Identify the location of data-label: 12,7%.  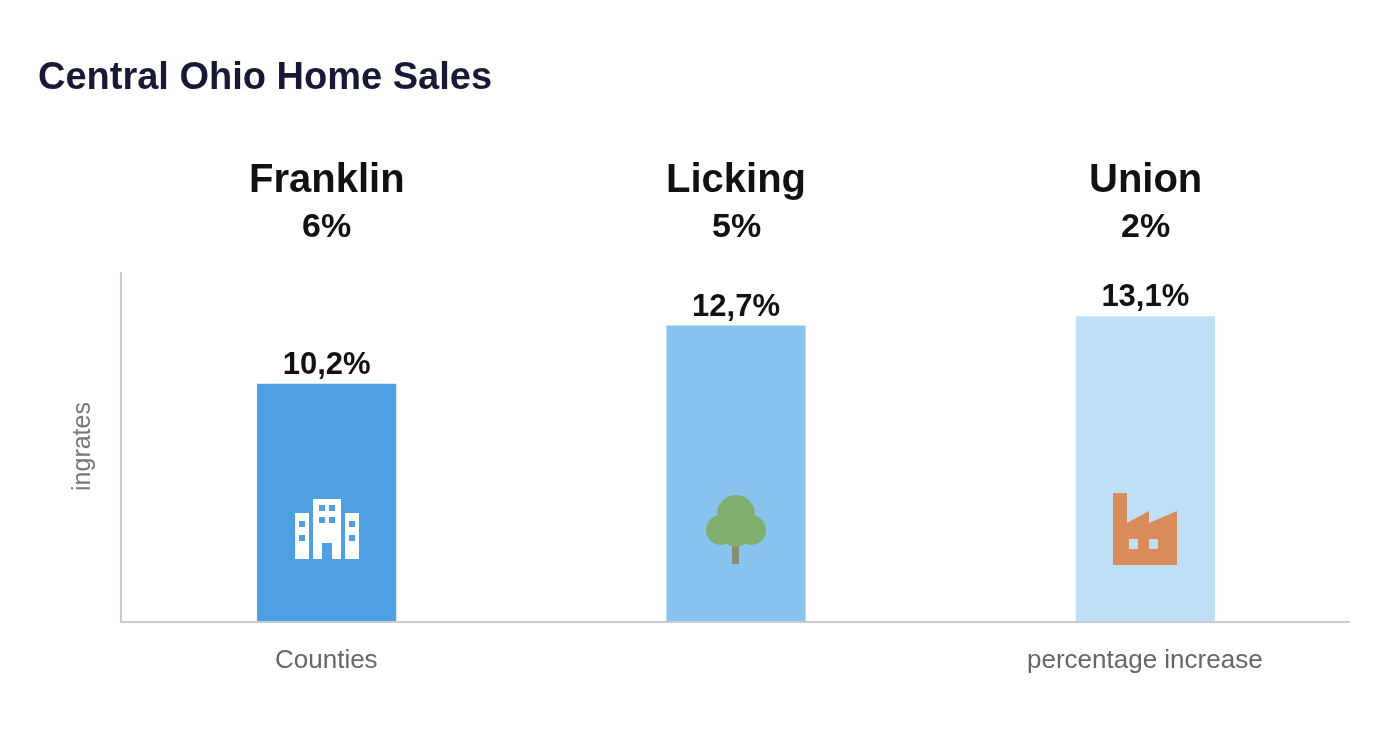
(736, 305).